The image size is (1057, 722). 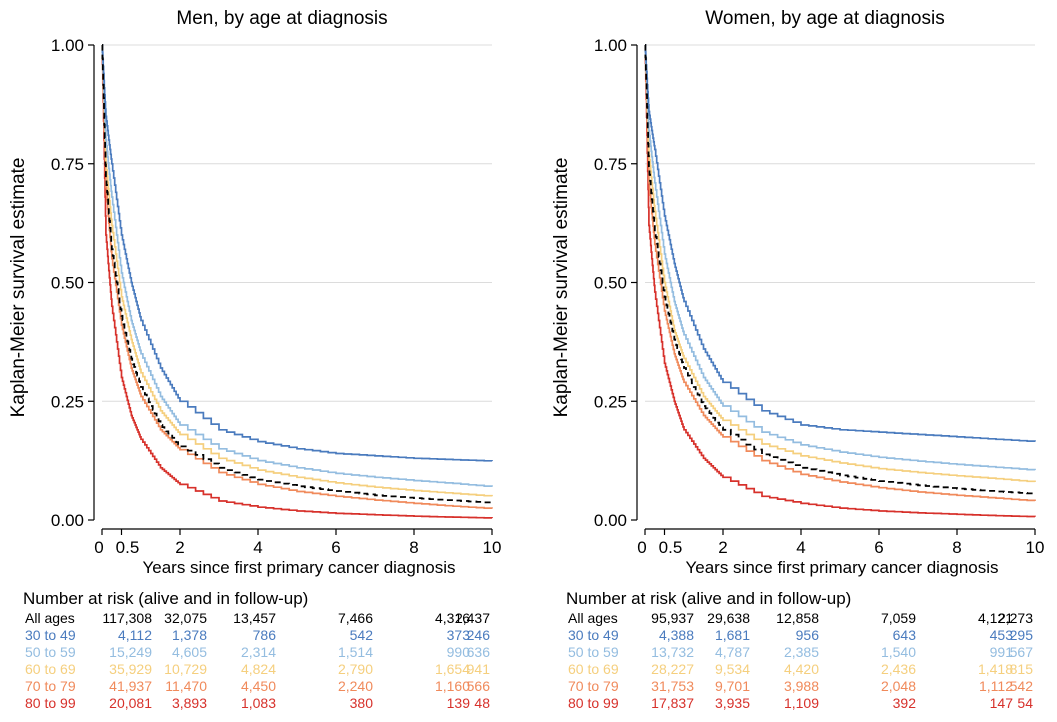 I want to click on risk-value: 542, so click(x=1022, y=686).